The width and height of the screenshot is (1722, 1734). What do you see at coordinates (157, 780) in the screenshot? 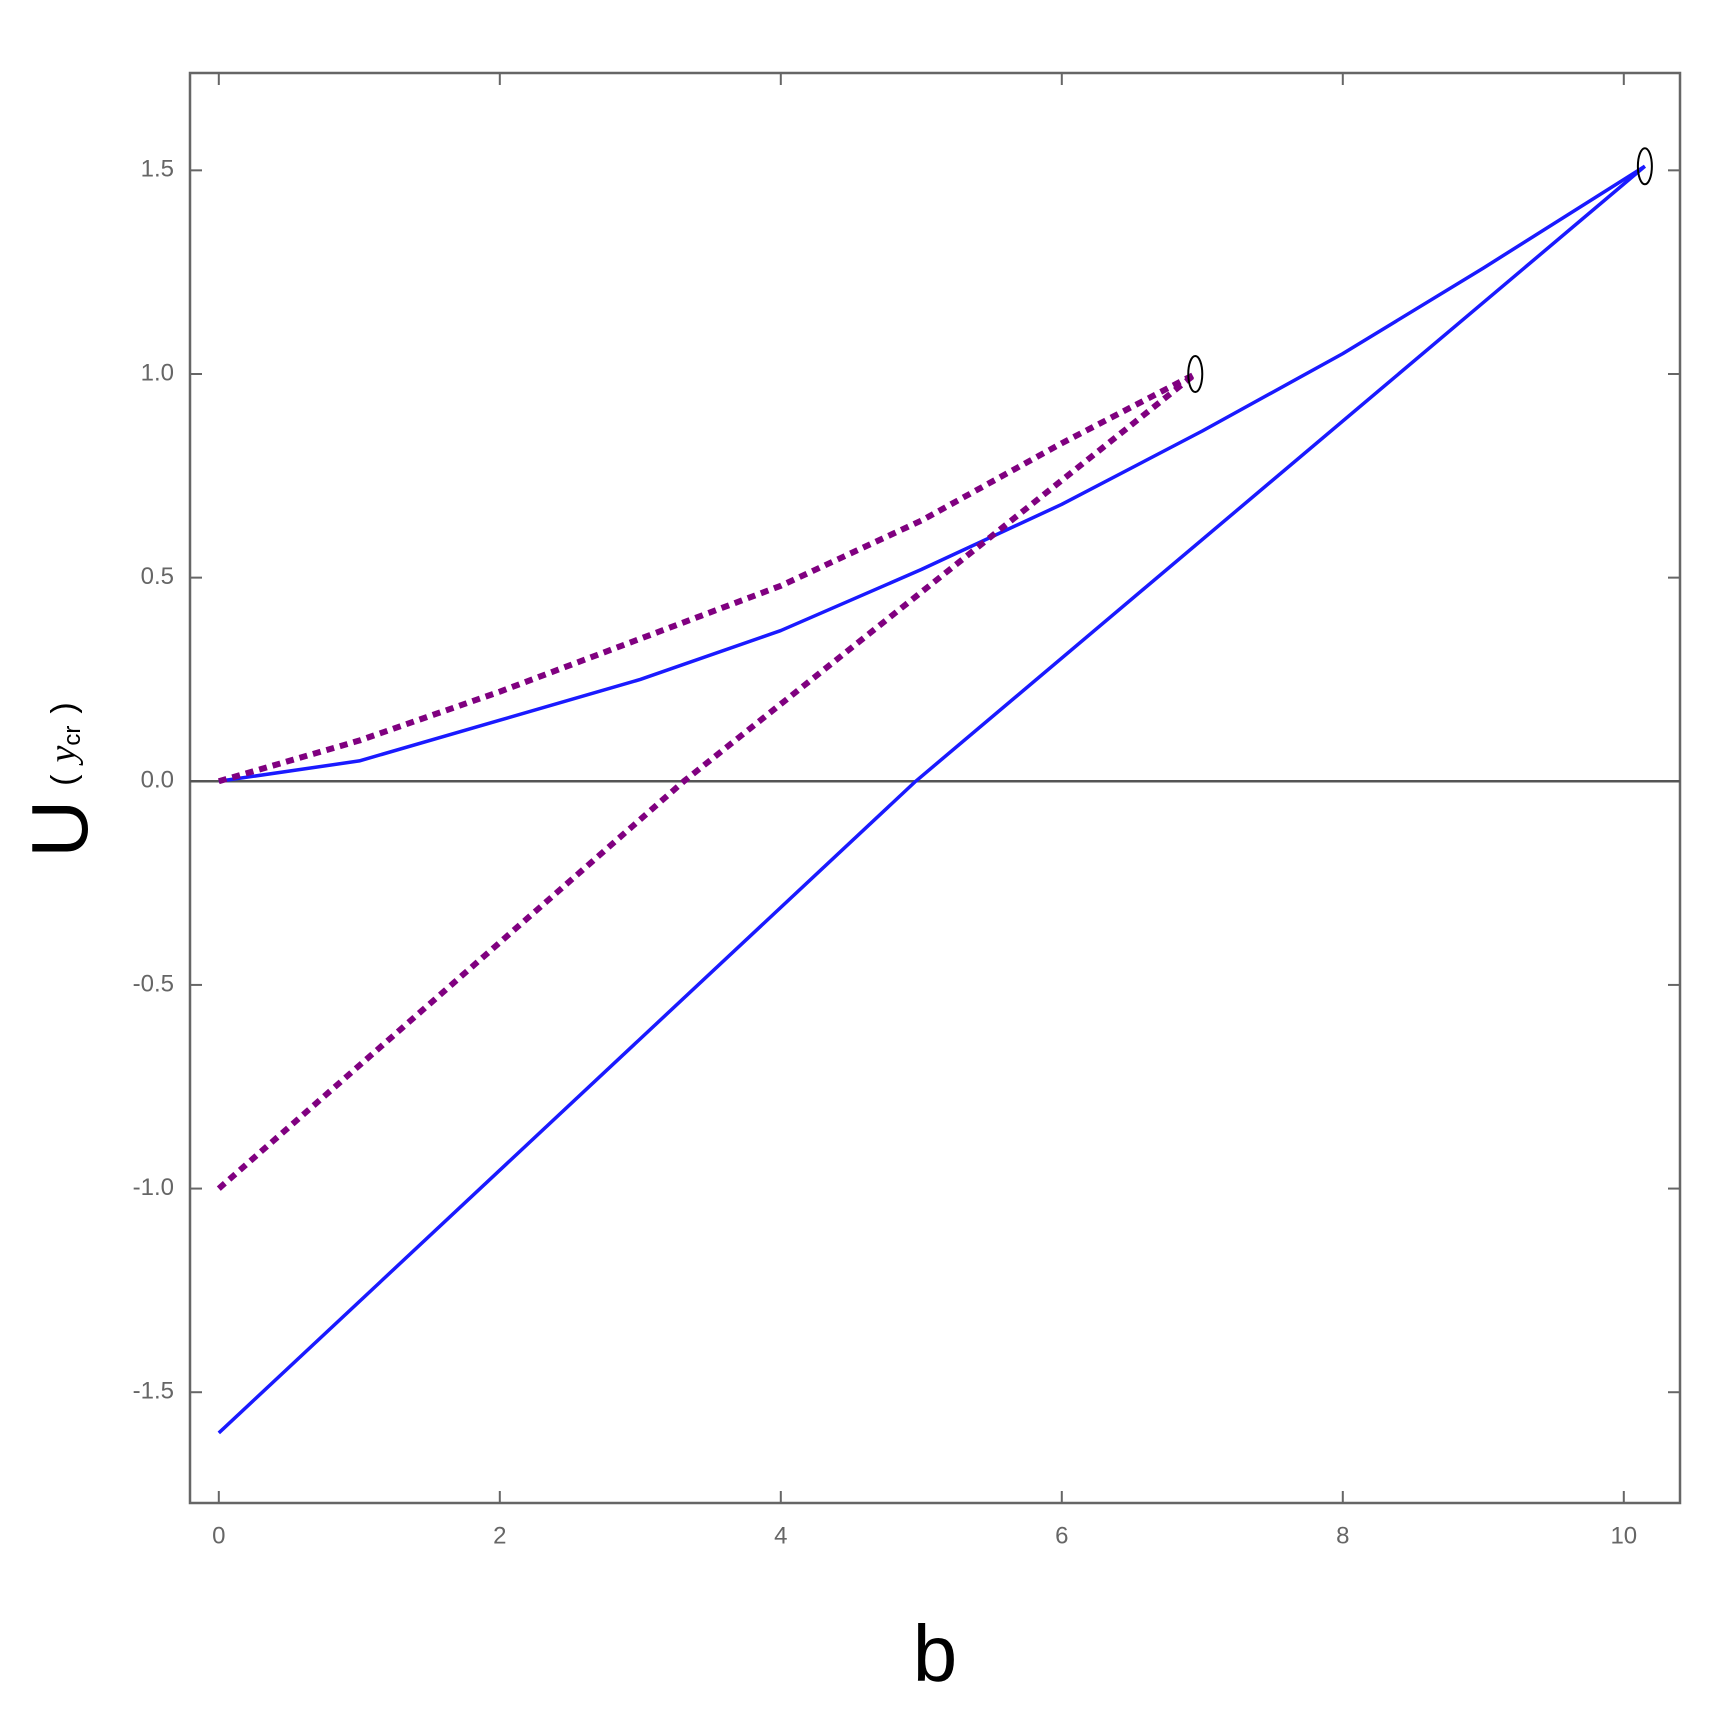
I see `y-tick-label: 0.0` at bounding box center [157, 780].